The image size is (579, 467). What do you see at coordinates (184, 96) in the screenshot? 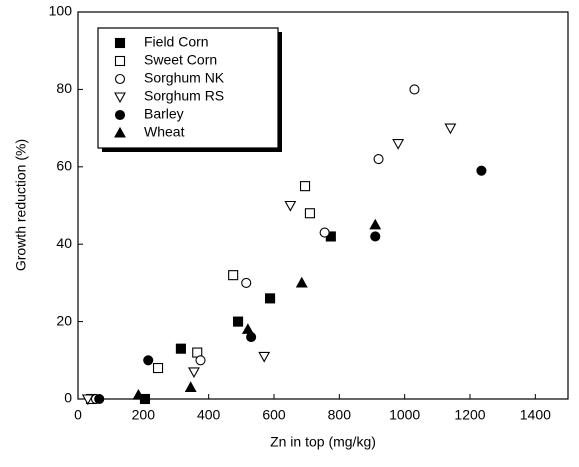
I see `legend-label: Sorghum RS` at bounding box center [184, 96].